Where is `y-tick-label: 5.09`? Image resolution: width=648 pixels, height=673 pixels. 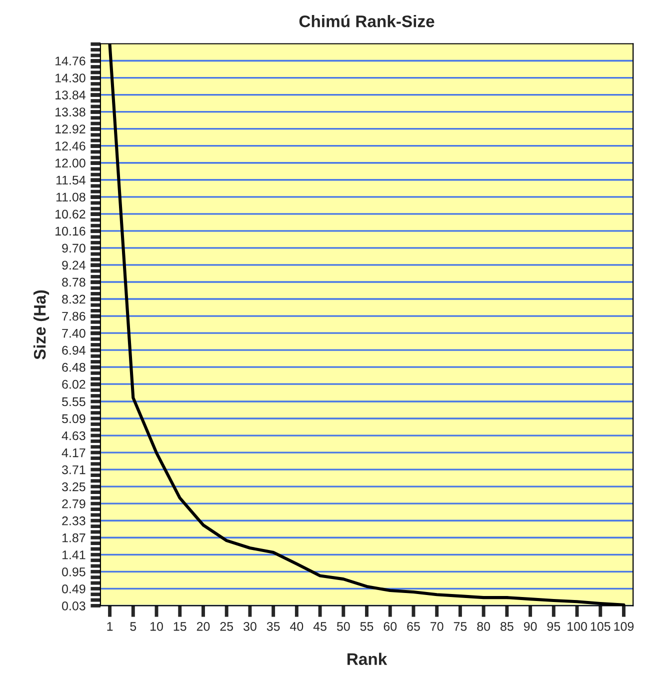 y-tick-label: 5.09 is located at coordinates (74, 419).